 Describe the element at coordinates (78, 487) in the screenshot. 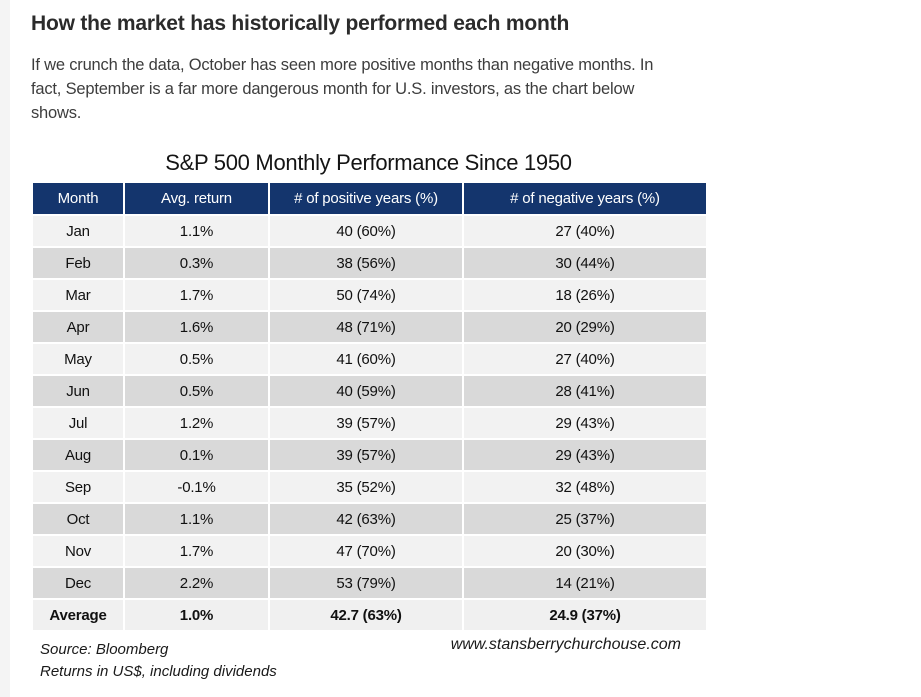

I see `month-cell: Sep` at that location.